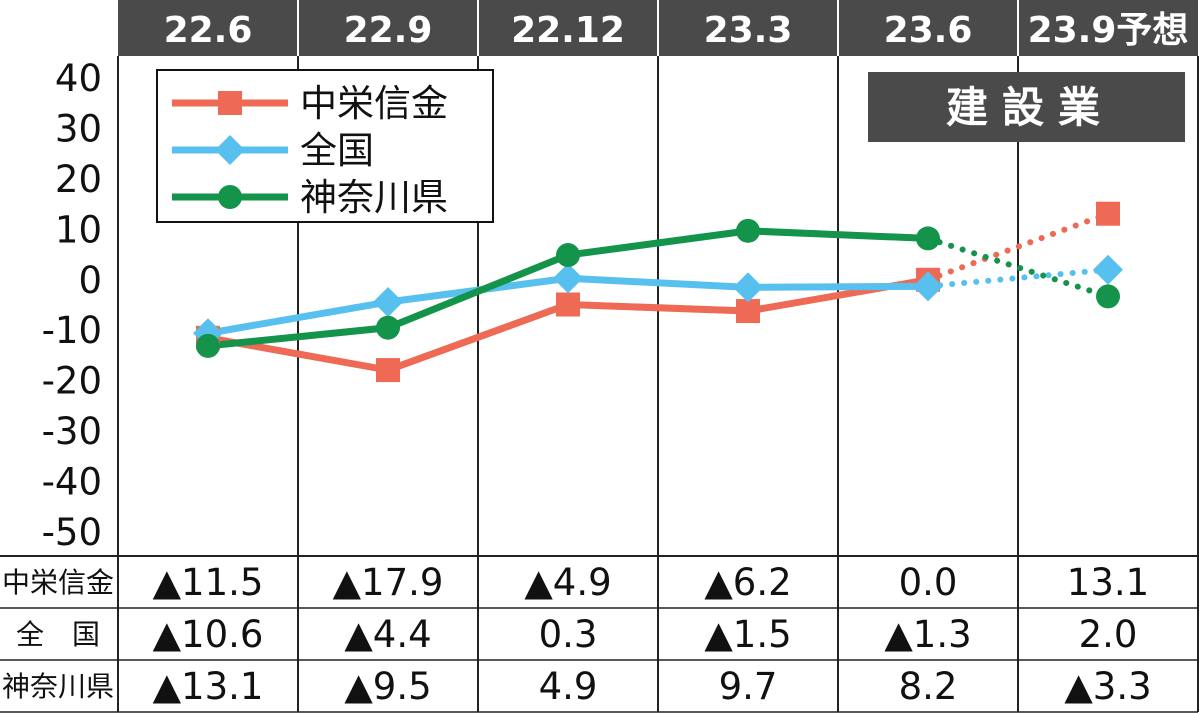 Image resolution: width=1200 pixels, height=713 pixels. Describe the element at coordinates (72, 305) in the screenshot. I see `y-axis-ticks: 40 30 20 10 0 -10 -20 -30 -40 -50` at that location.